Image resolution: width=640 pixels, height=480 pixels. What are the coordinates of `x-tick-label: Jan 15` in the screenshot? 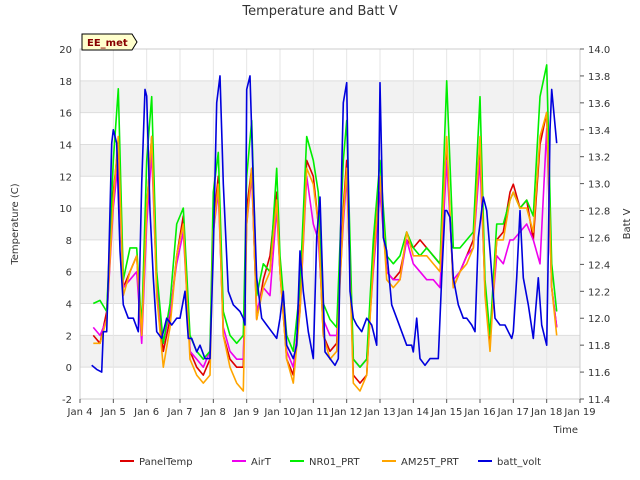 It's located at (446, 412).